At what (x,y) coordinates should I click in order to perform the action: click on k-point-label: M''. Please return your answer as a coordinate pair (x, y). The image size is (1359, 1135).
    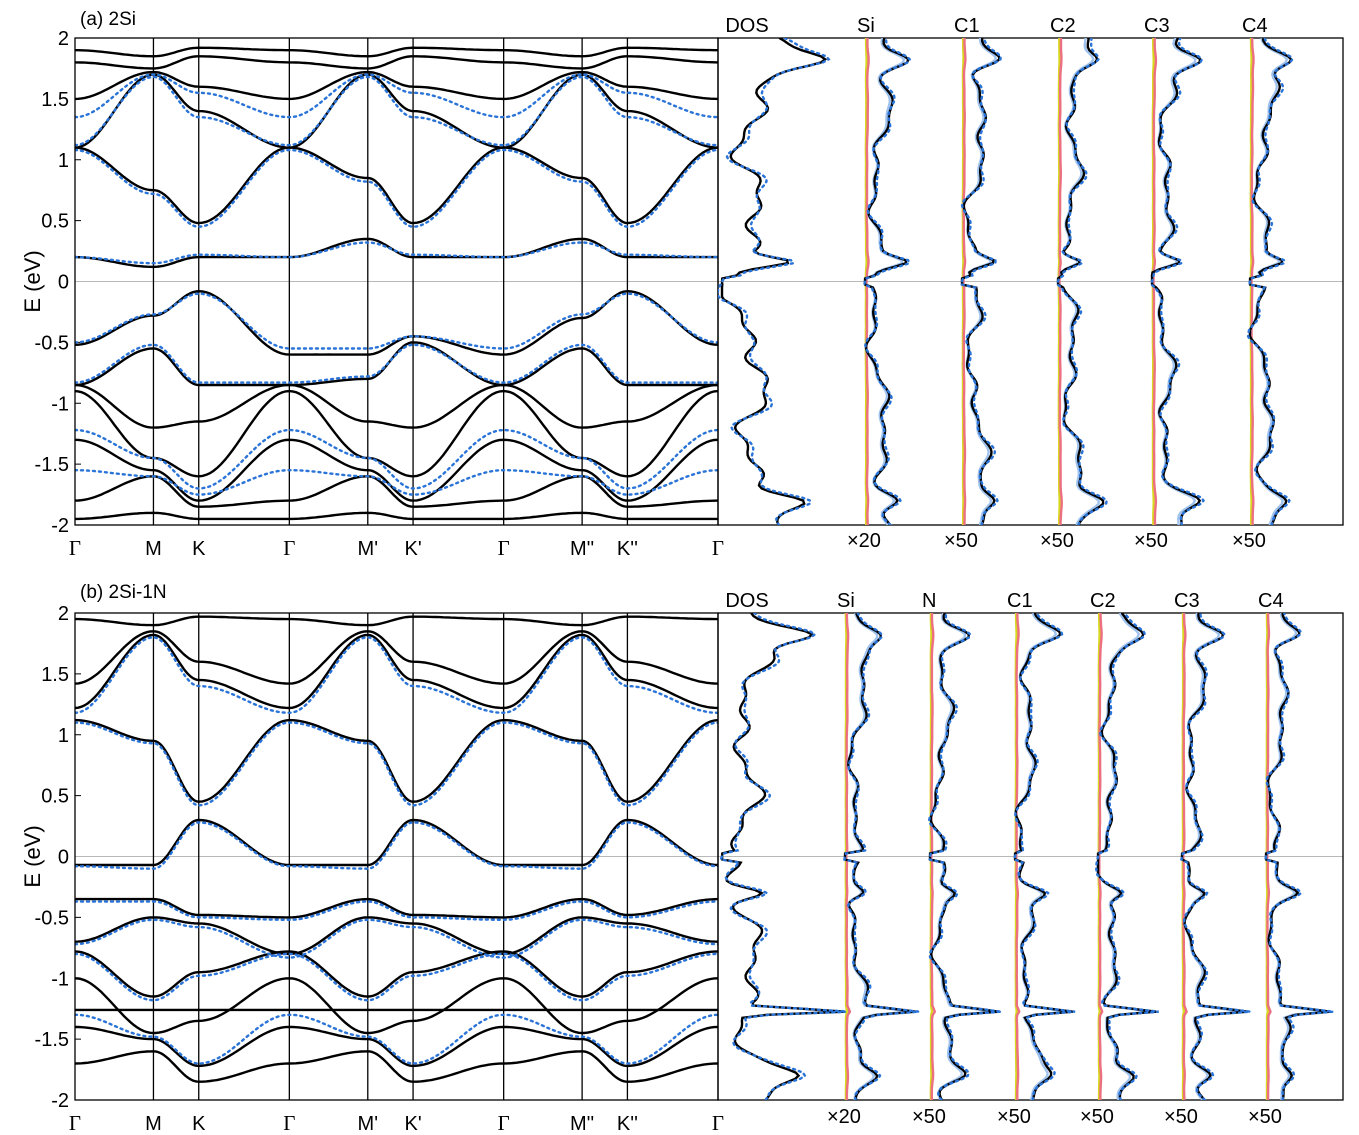
    Looking at the image, I should click on (582, 1124).